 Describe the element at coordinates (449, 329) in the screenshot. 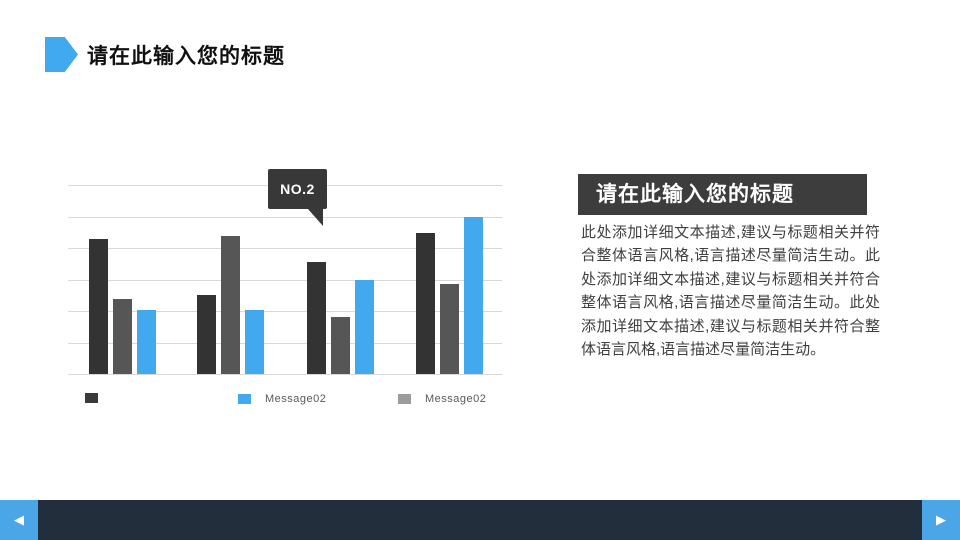

I see `bar-series2-group4` at that location.